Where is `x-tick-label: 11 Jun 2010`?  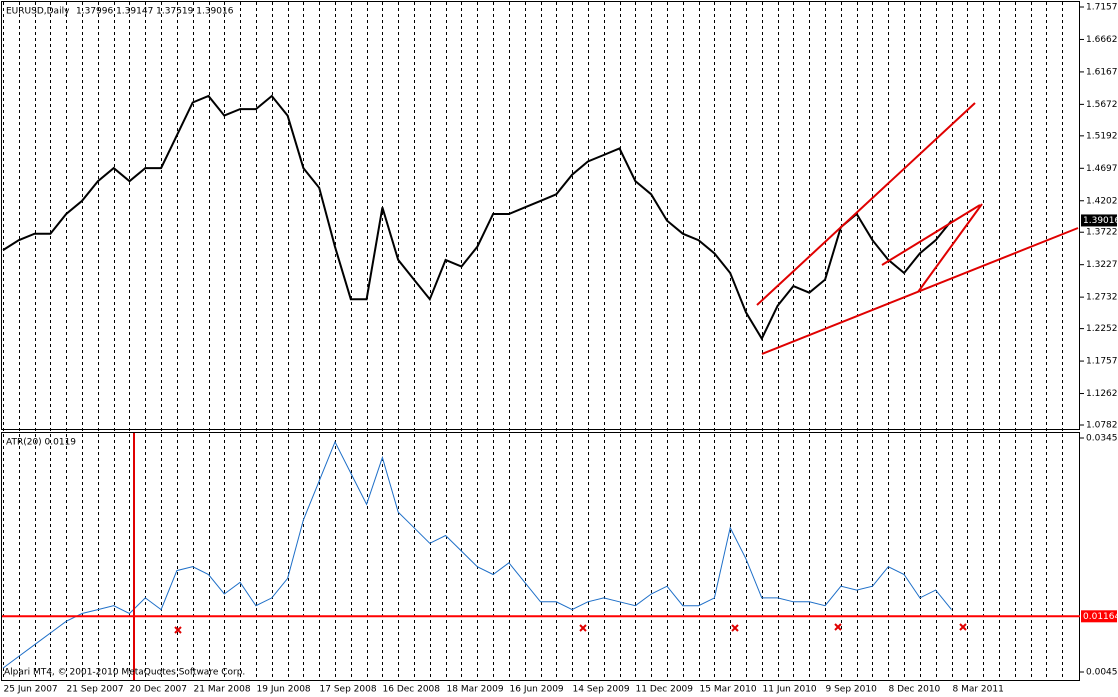
x-tick-label: 11 Jun 2010 is located at coordinates (790, 690).